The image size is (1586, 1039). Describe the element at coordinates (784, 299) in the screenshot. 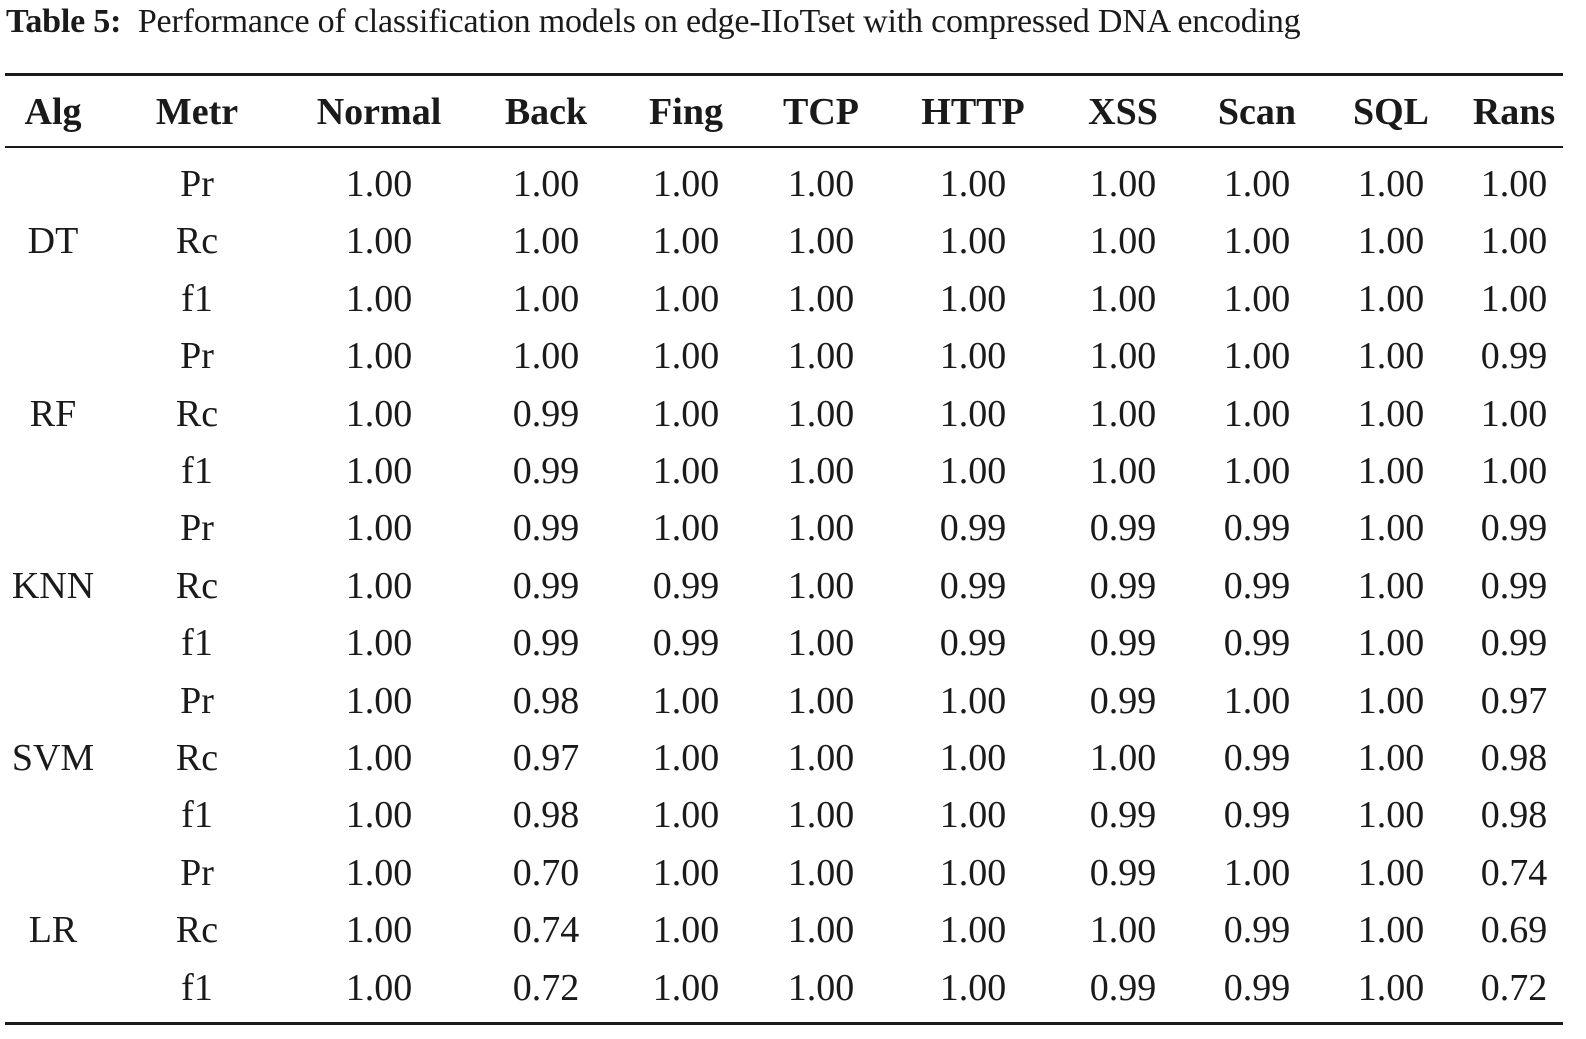

I see `table-row: f1 1.00 1.00 1.00 1.00 1.00 1.00 1.00 1.00 1.00` at that location.